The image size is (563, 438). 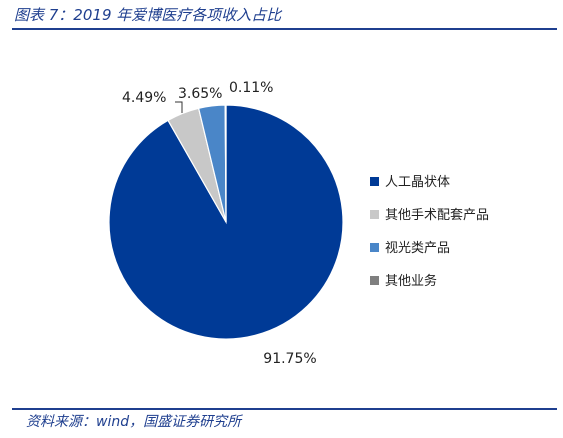 What do you see at coordinates (411, 281) in the screenshot?
I see `legend-label-4: 其他业务` at bounding box center [411, 281].